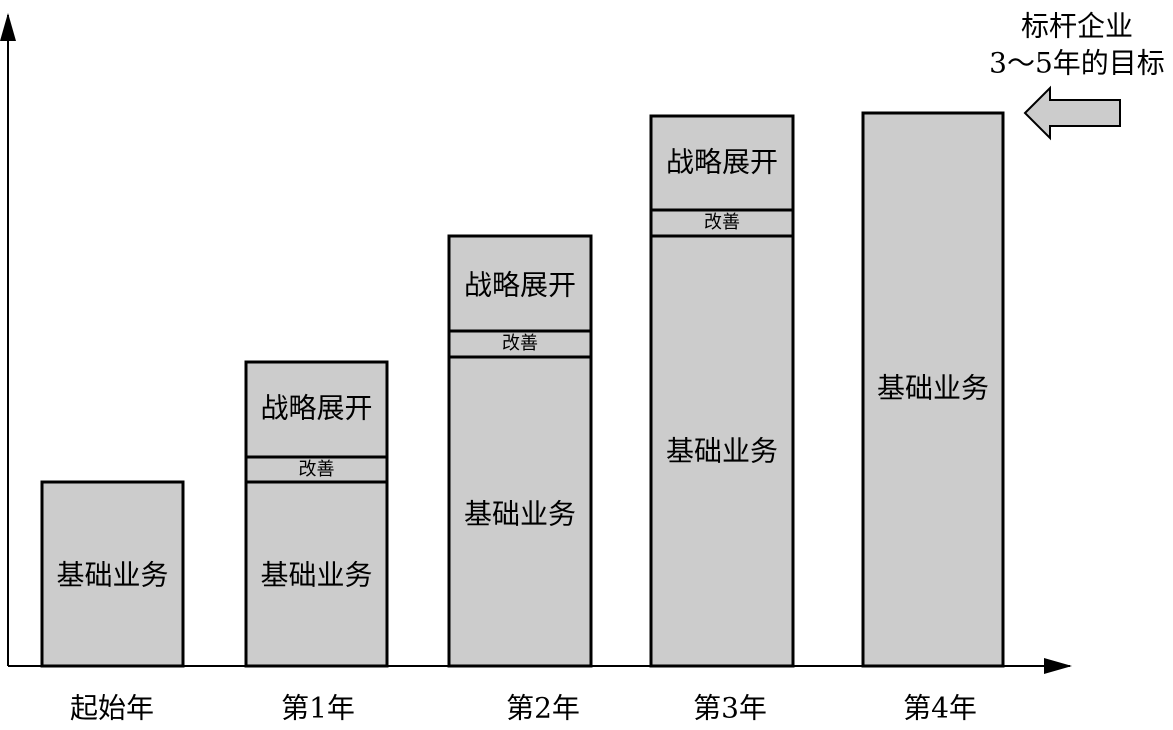 This screenshot has height=730, width=1173. What do you see at coordinates (112, 708) in the screenshot?
I see `column-label: 起始年` at bounding box center [112, 708].